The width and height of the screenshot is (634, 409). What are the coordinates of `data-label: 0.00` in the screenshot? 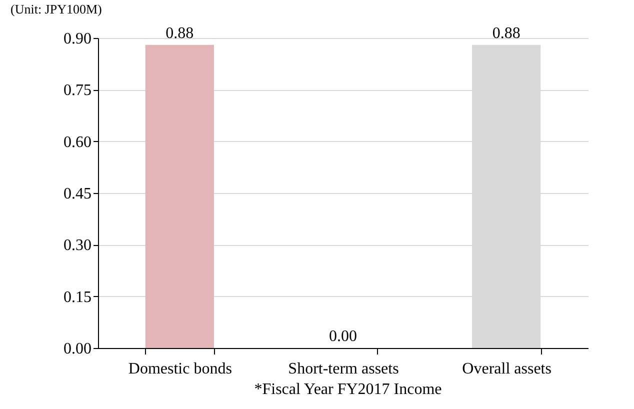 It's located at (343, 336).